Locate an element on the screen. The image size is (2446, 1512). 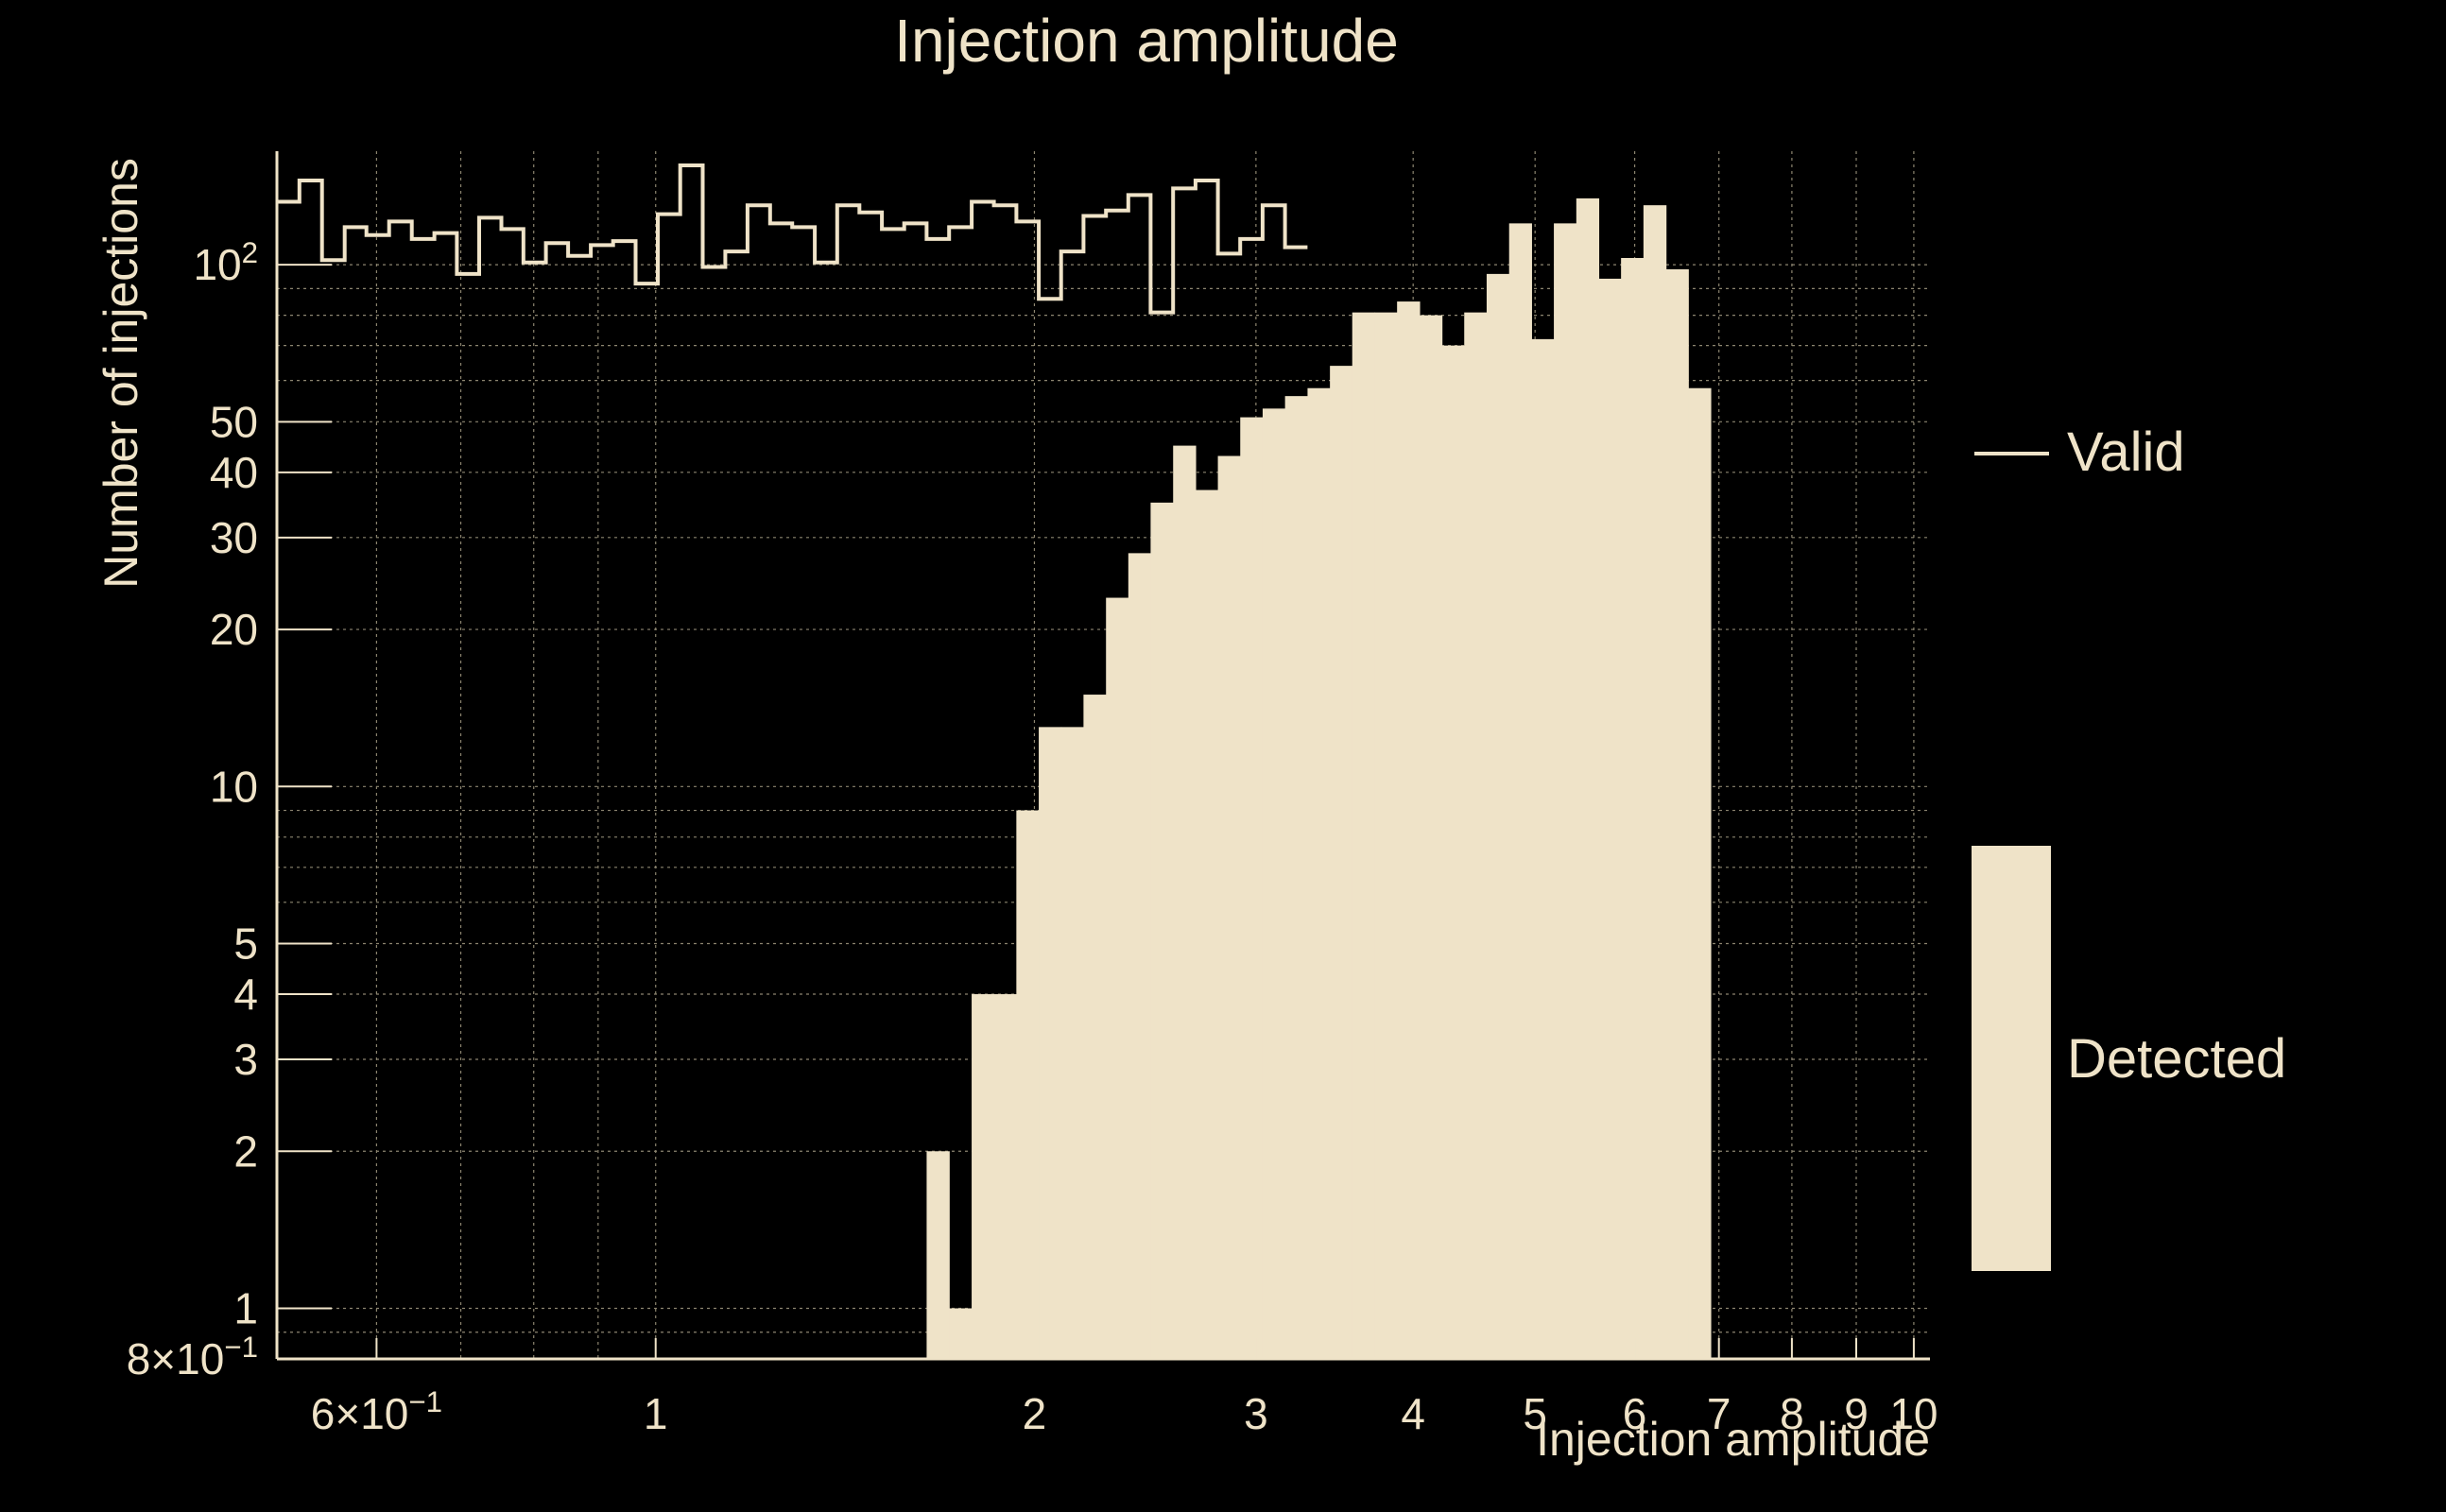
x-tick-label: 4 is located at coordinates (1413, 1413).